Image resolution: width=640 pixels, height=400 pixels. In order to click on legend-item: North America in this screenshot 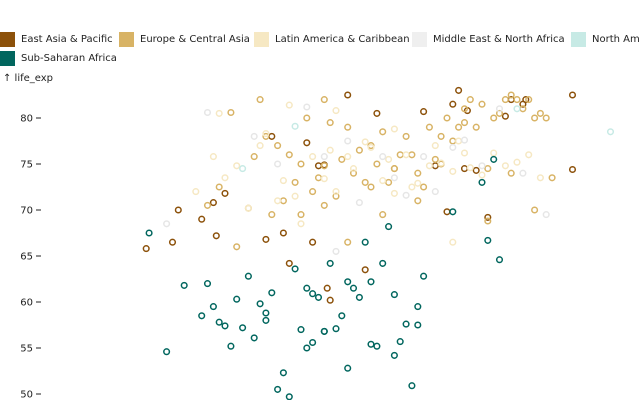, I will do `click(605, 39)`.